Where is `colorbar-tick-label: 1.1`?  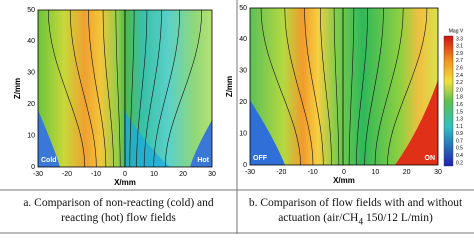
colorbar-tick-label: 1.1 is located at coordinates (459, 127).